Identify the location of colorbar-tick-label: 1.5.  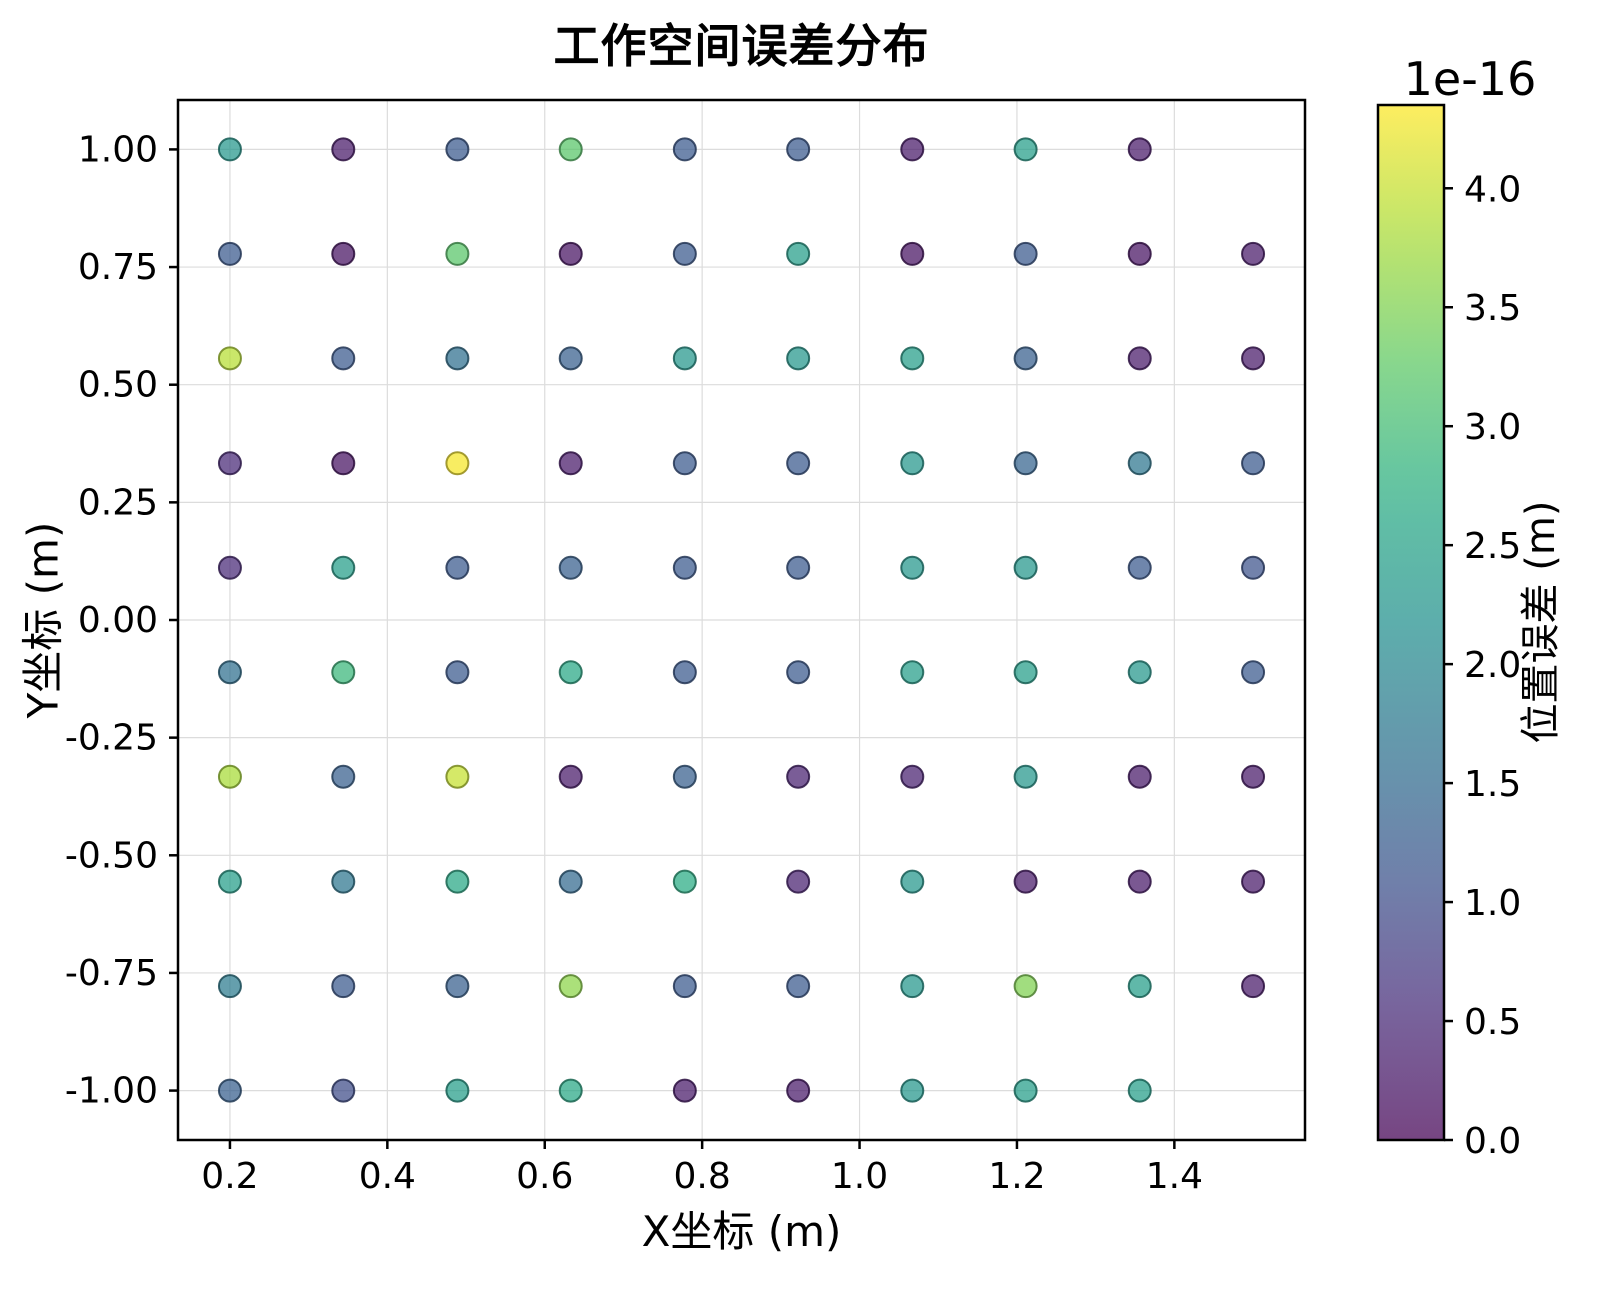
(1492, 784).